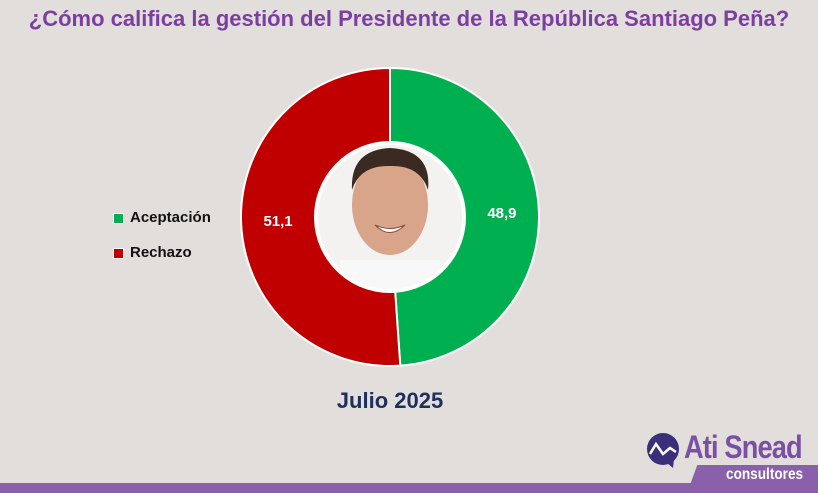 The image size is (818, 493). I want to click on legend-item-rechazo: Rechazo, so click(152, 253).